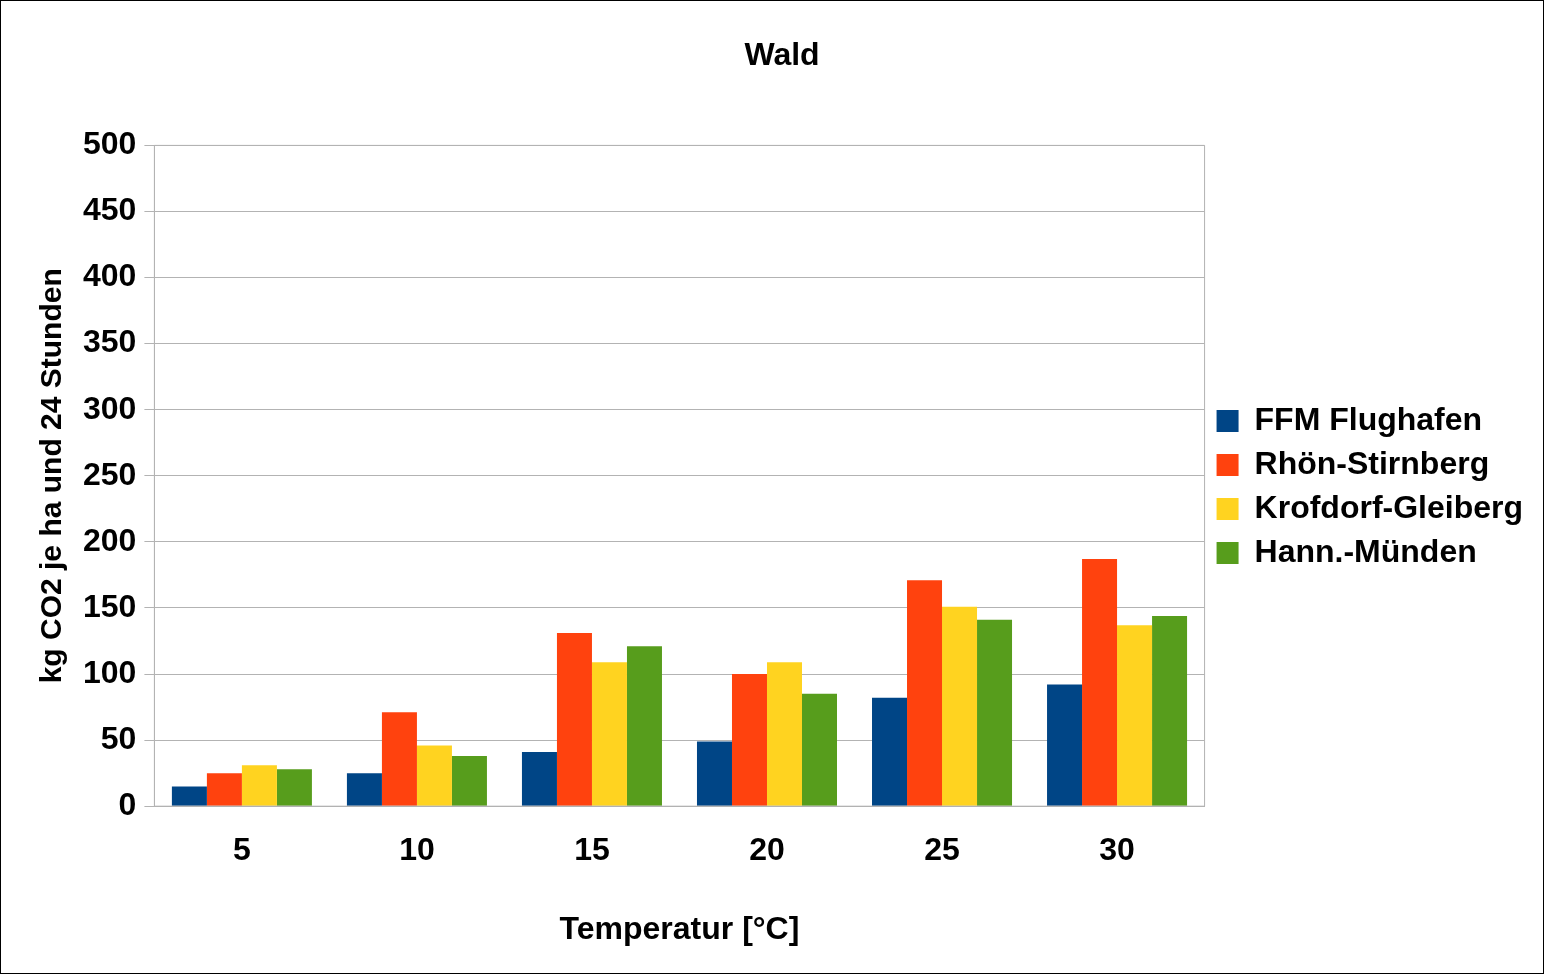 Image resolution: width=1544 pixels, height=974 pixels. What do you see at coordinates (679, 927) in the screenshot?
I see `x-axis-title: Temperatur [°C]` at bounding box center [679, 927].